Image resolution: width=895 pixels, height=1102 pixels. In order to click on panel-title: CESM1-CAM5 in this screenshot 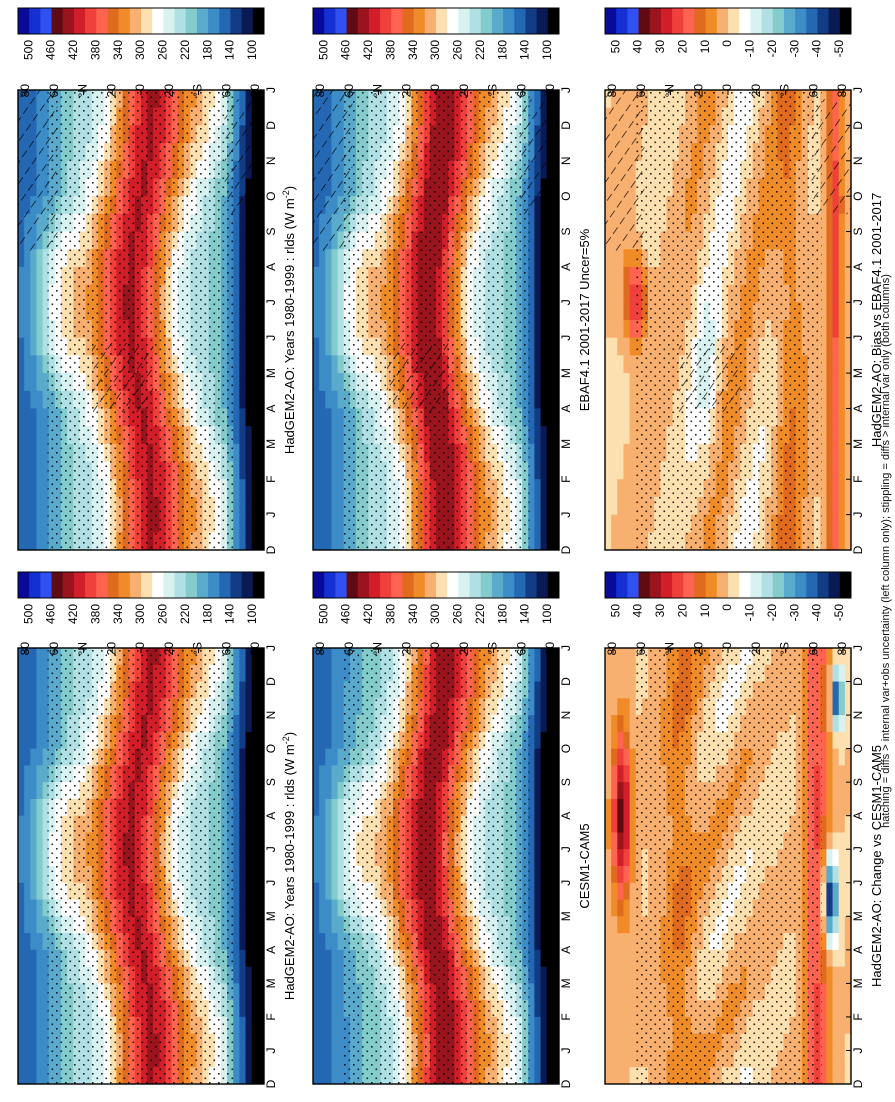, I will do `click(584, 865)`.